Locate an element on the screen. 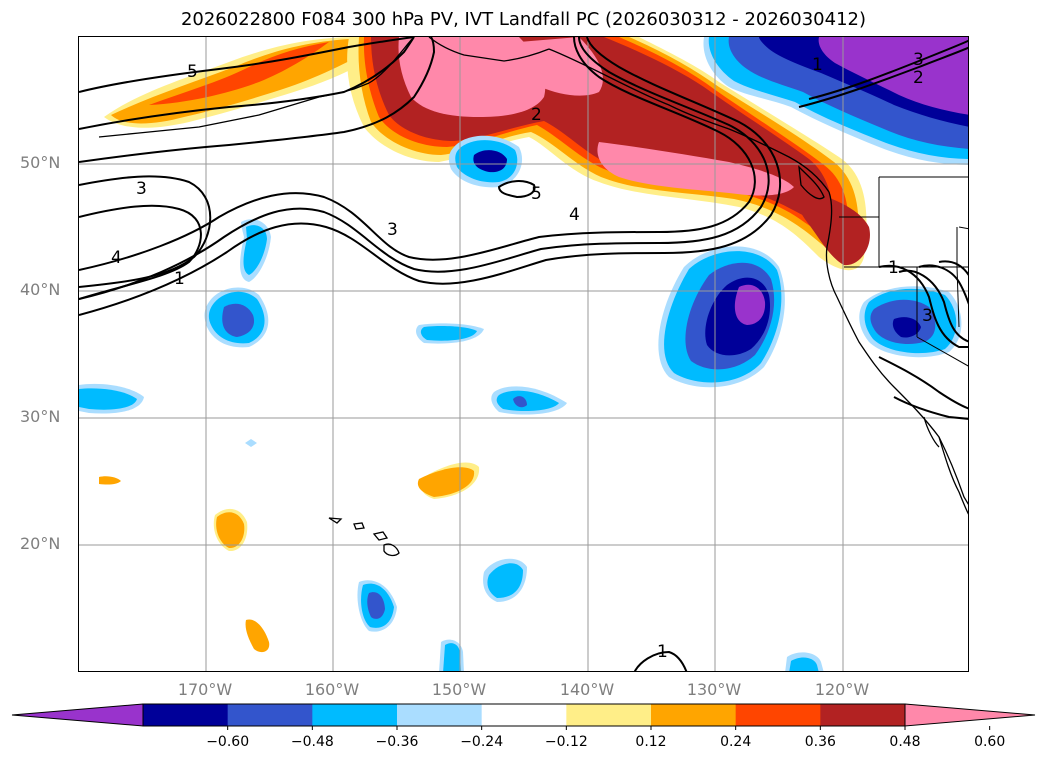 Image resolution: width=1047 pixels, height=769 pixels. lat-label-40n: 40°N is located at coordinates (40, 289).